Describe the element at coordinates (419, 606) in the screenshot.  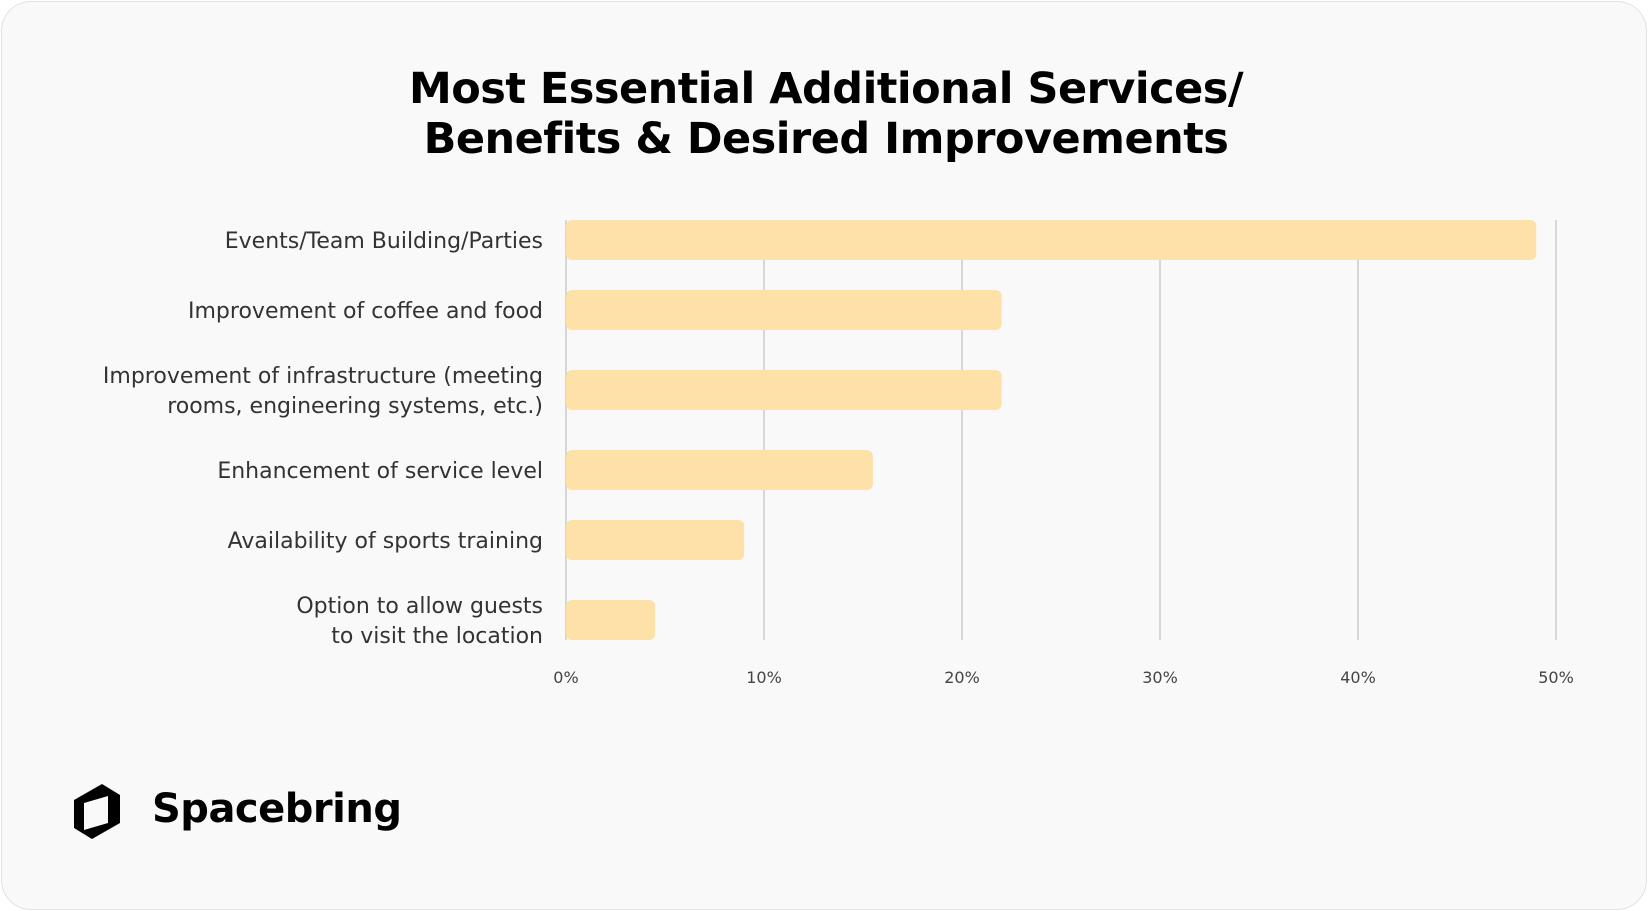
I see `category-label: Option to allow guests` at that location.